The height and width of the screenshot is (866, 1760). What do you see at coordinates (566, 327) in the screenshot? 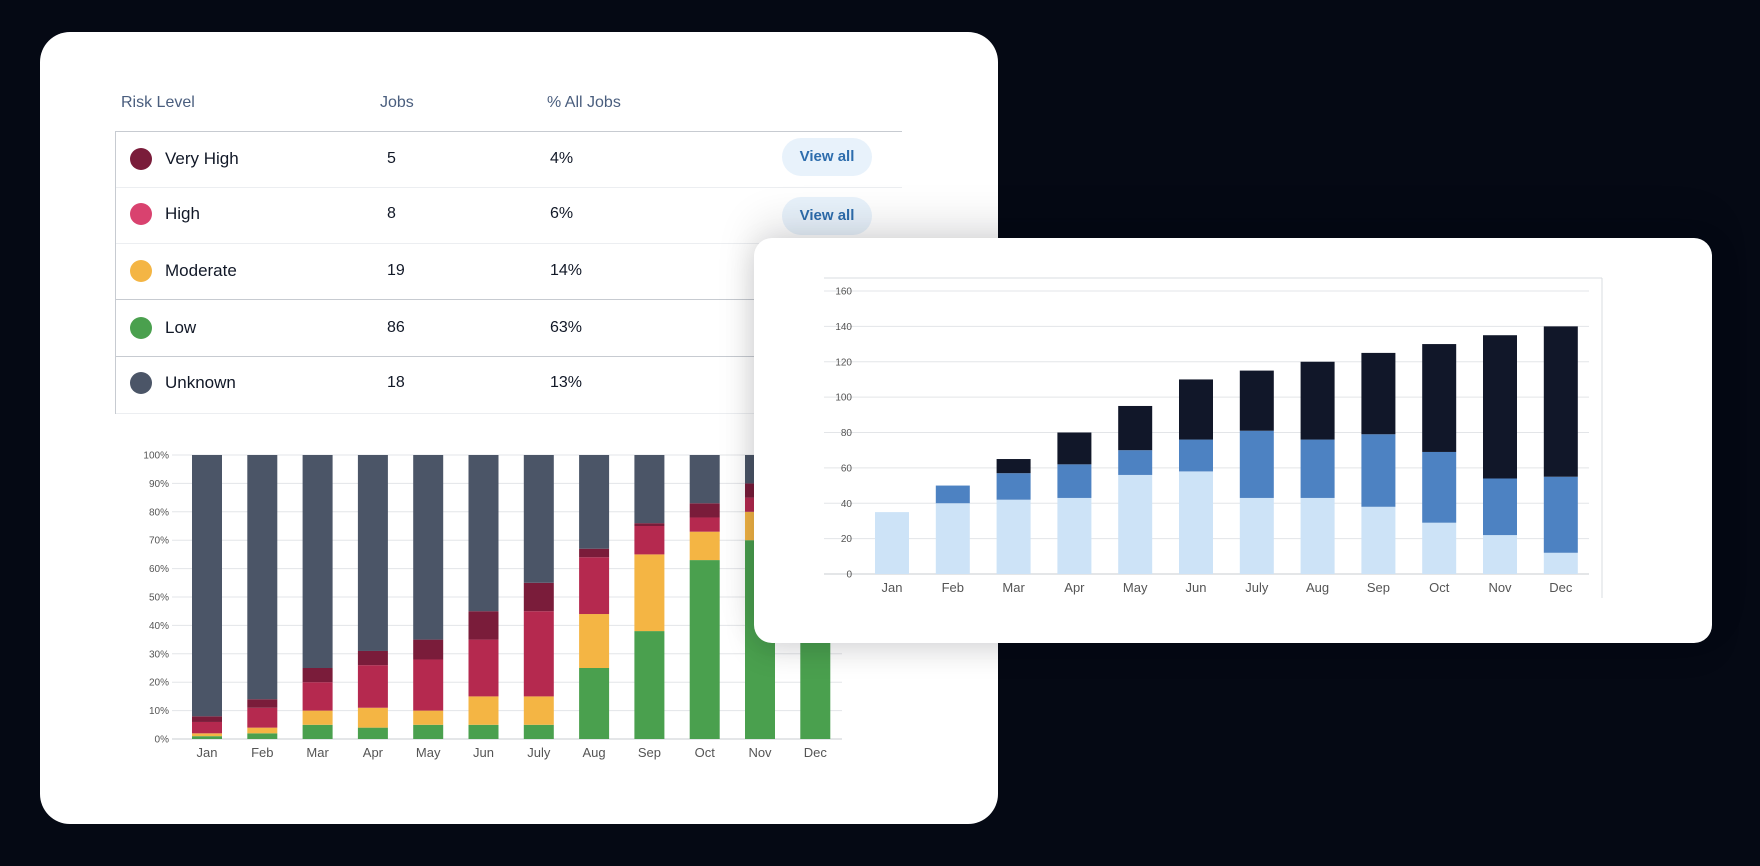
I see `jobs-percent: 63%` at bounding box center [566, 327].